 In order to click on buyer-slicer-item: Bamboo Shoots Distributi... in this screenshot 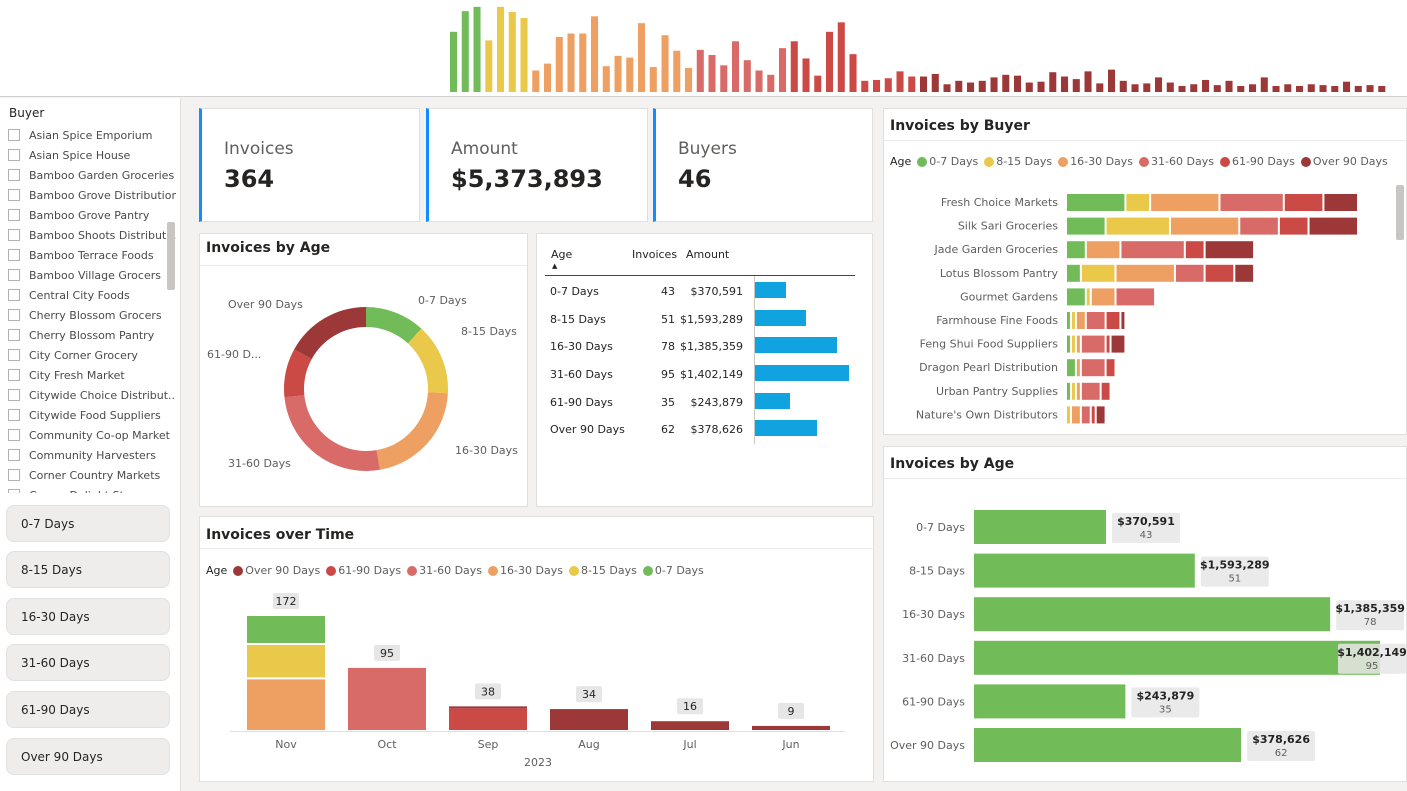, I will do `click(92, 235)`.